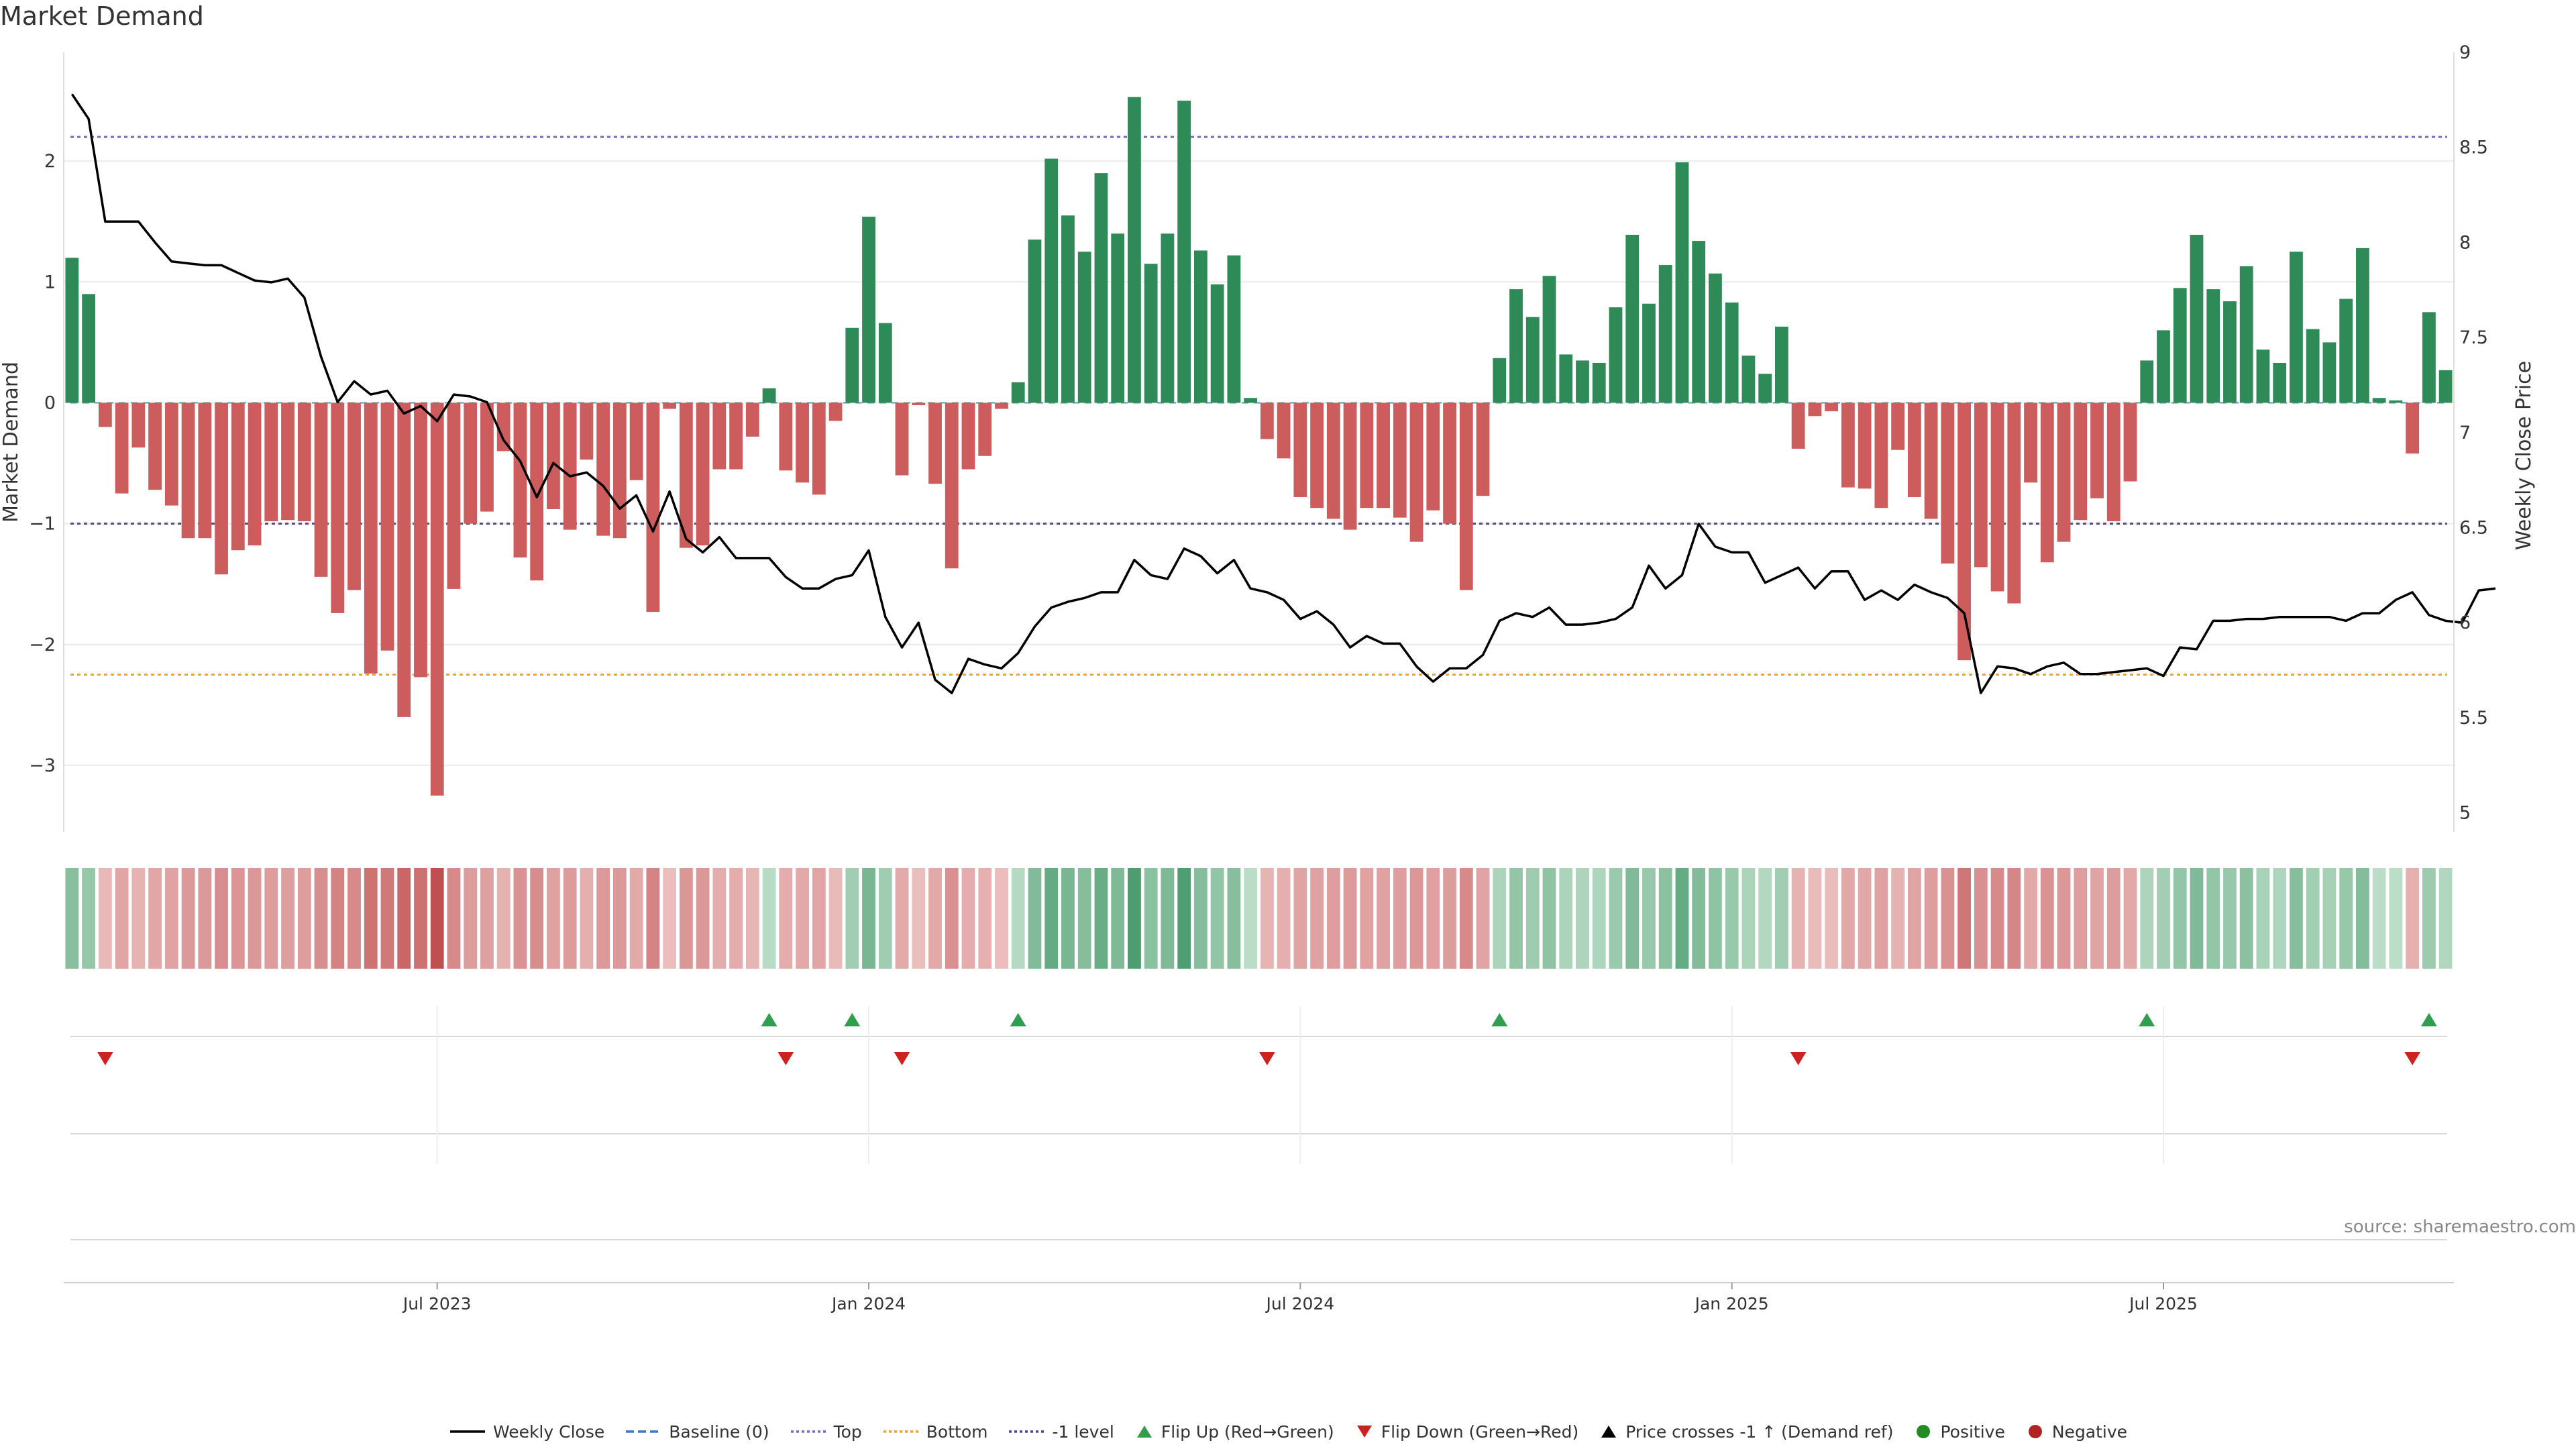 Image resolution: width=2576 pixels, height=1449 pixels. I want to click on x-tick-label: Jan 2025, so click(1731, 1303).